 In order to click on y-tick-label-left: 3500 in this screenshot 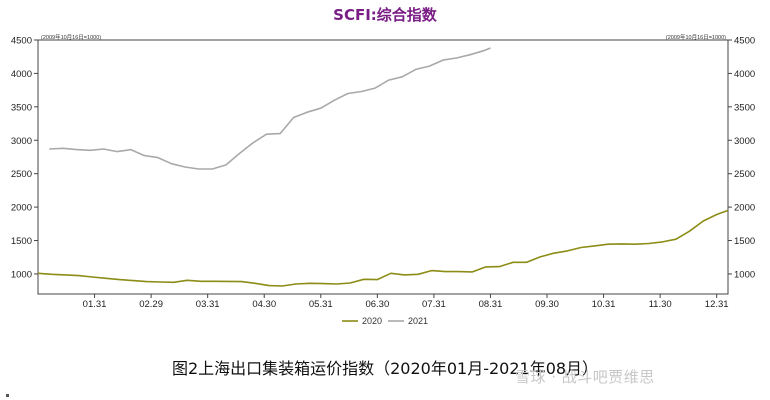, I will do `click(21, 107)`.